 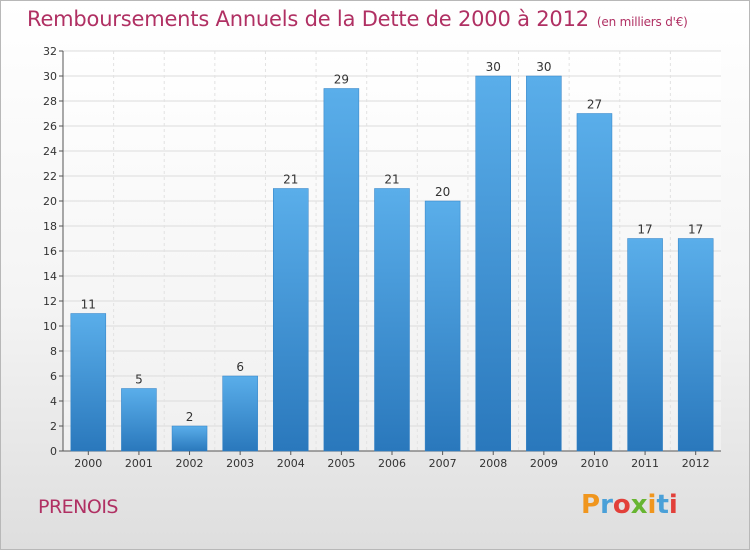 What do you see at coordinates (543, 67) in the screenshot?
I see `value-label-2009: 30` at bounding box center [543, 67].